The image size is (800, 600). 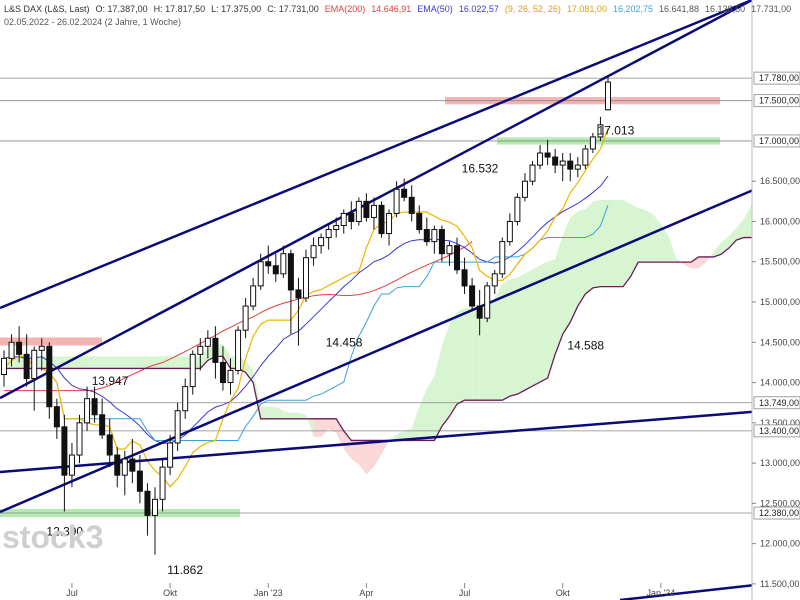 What do you see at coordinates (563, 593) in the screenshot?
I see `x-tick-label: Okt` at bounding box center [563, 593].